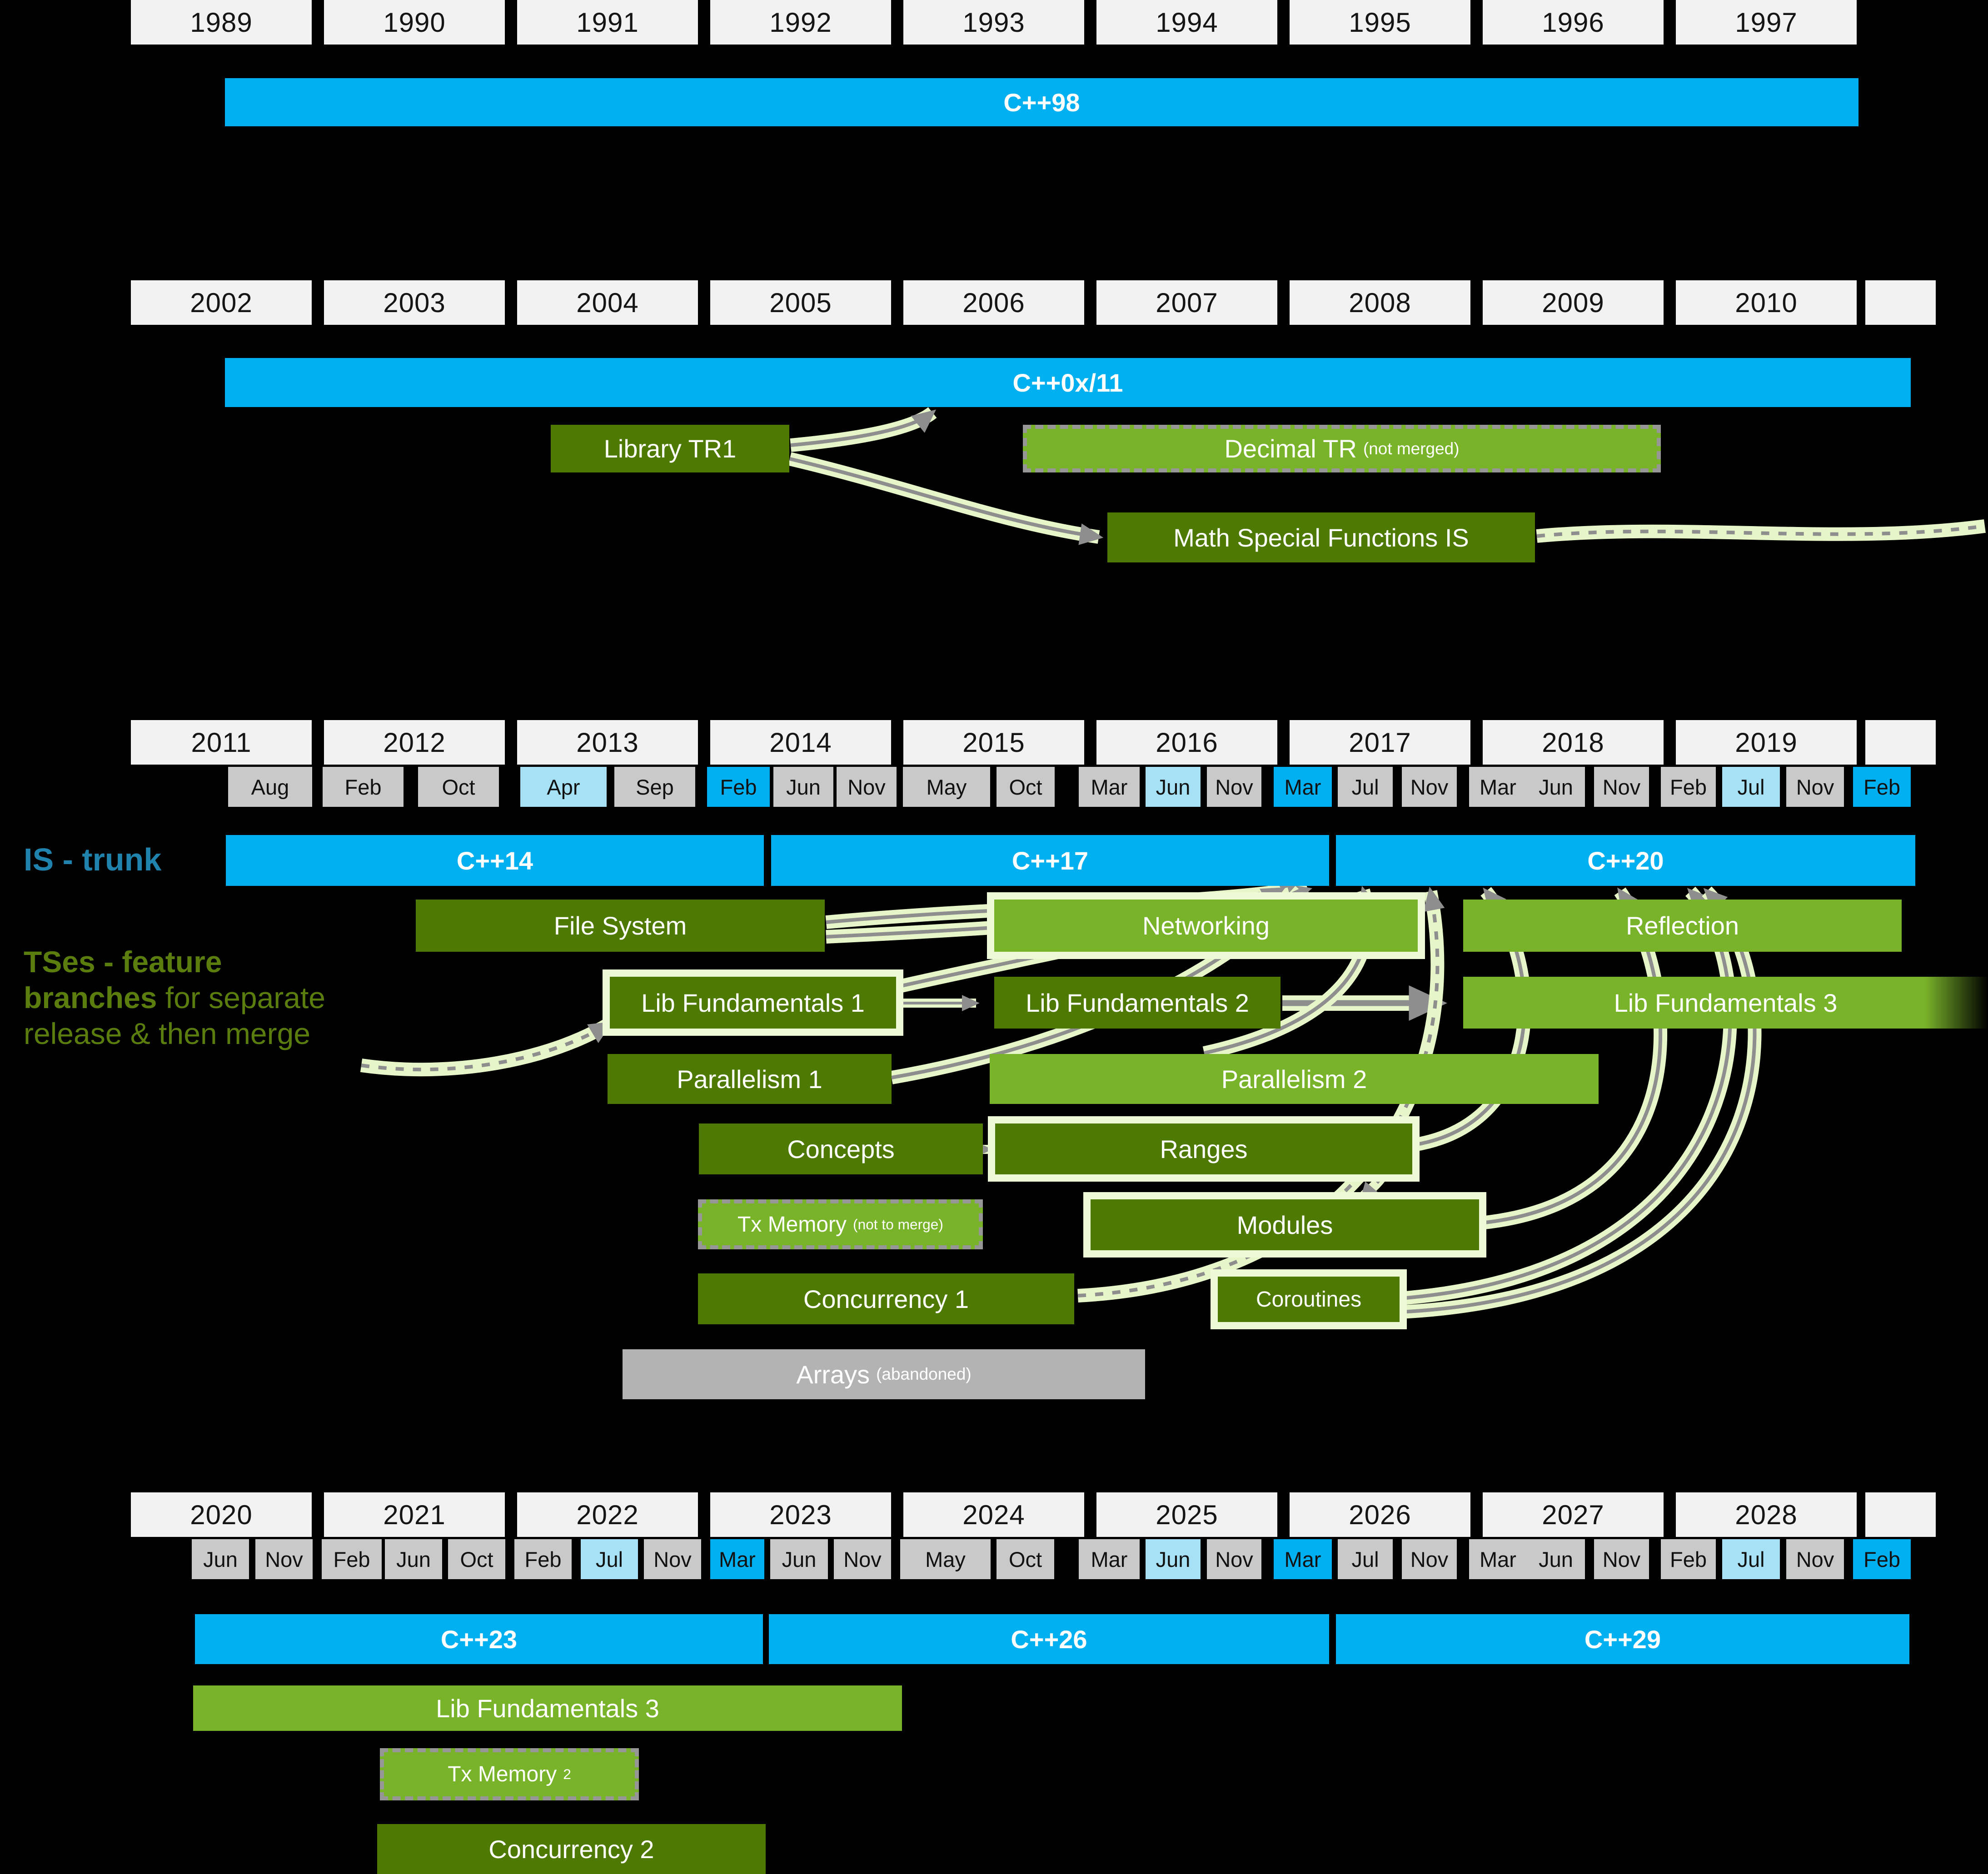 The image size is (1988, 1874). I want to click on ts-box-concepts: Concepts, so click(841, 1148).